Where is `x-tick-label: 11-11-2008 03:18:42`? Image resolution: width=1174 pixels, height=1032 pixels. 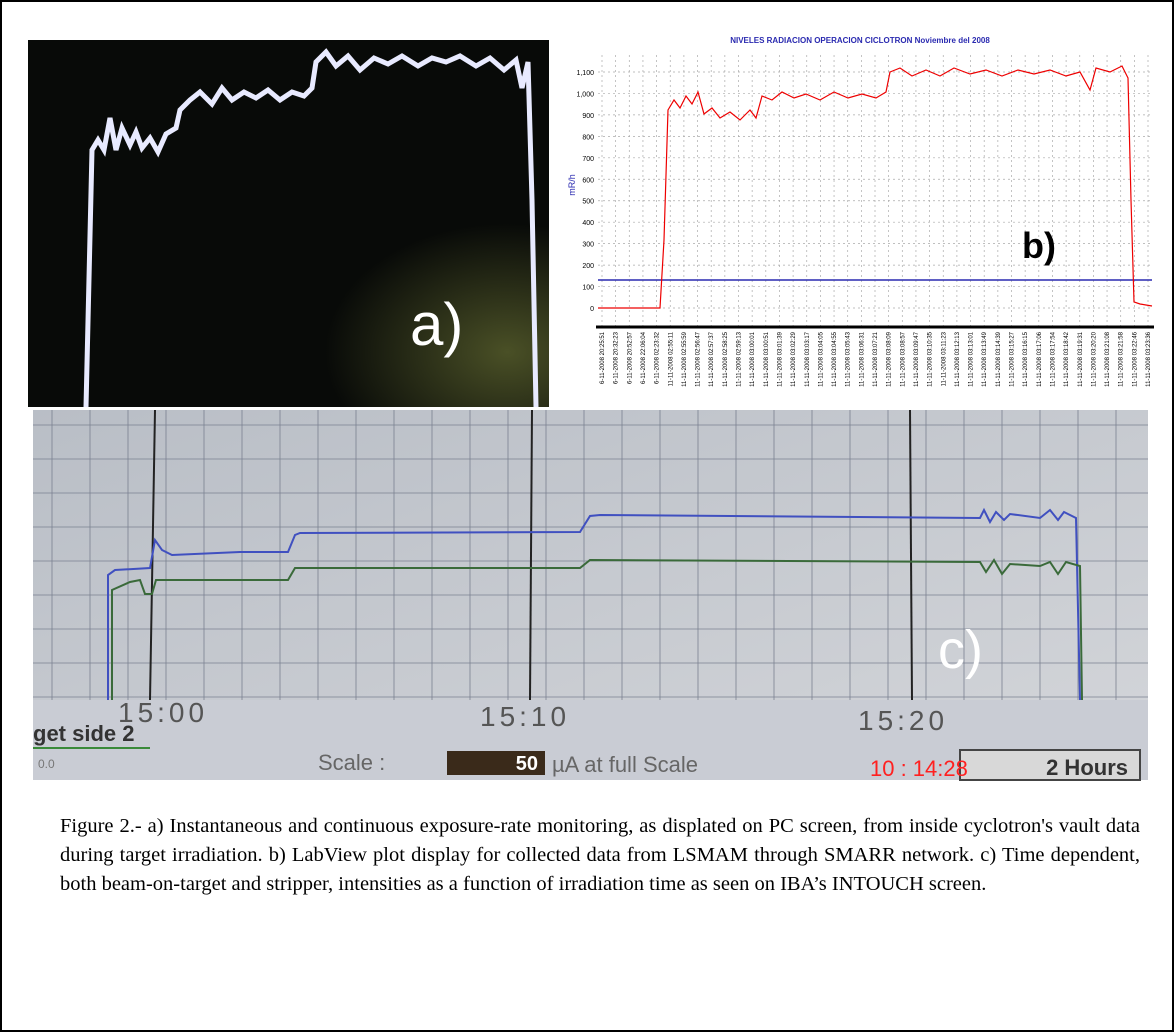
x-tick-label: 11-11-2008 03:18:42 is located at coordinates (1067, 358).